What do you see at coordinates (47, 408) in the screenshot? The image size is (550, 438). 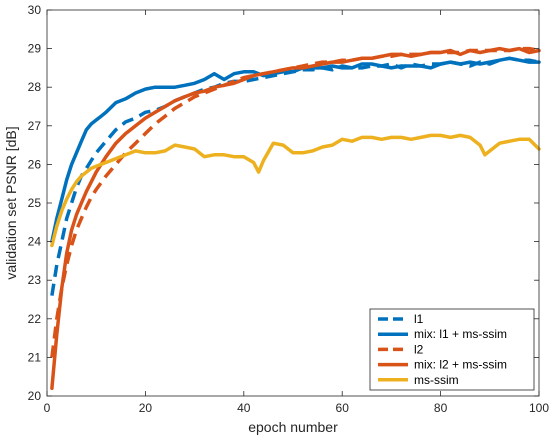 I see `x-tick-label: 0` at bounding box center [47, 408].